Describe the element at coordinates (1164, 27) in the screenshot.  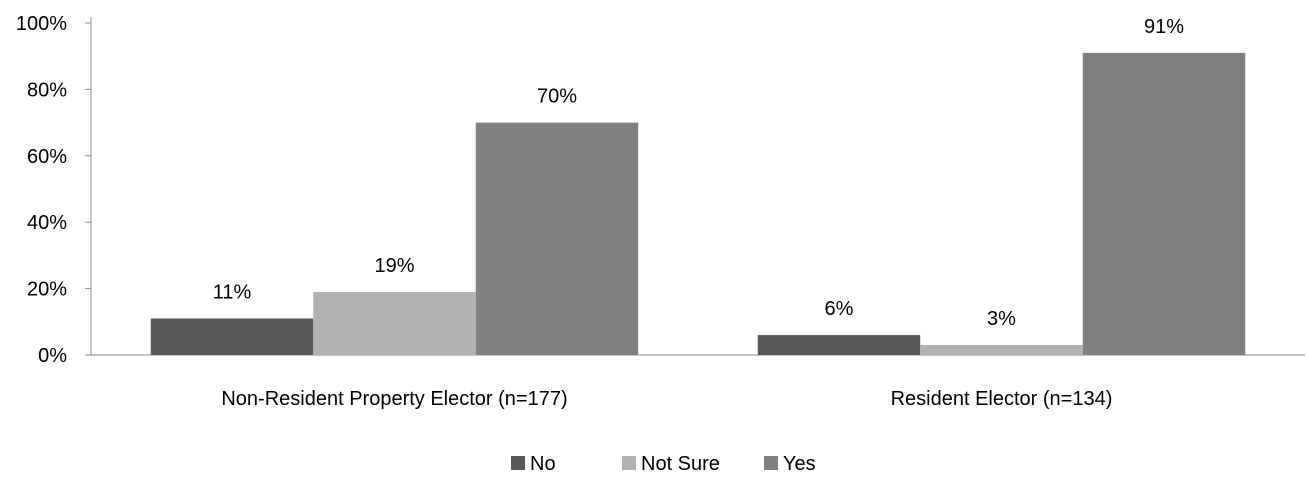
I see `data-label: 91%` at that location.